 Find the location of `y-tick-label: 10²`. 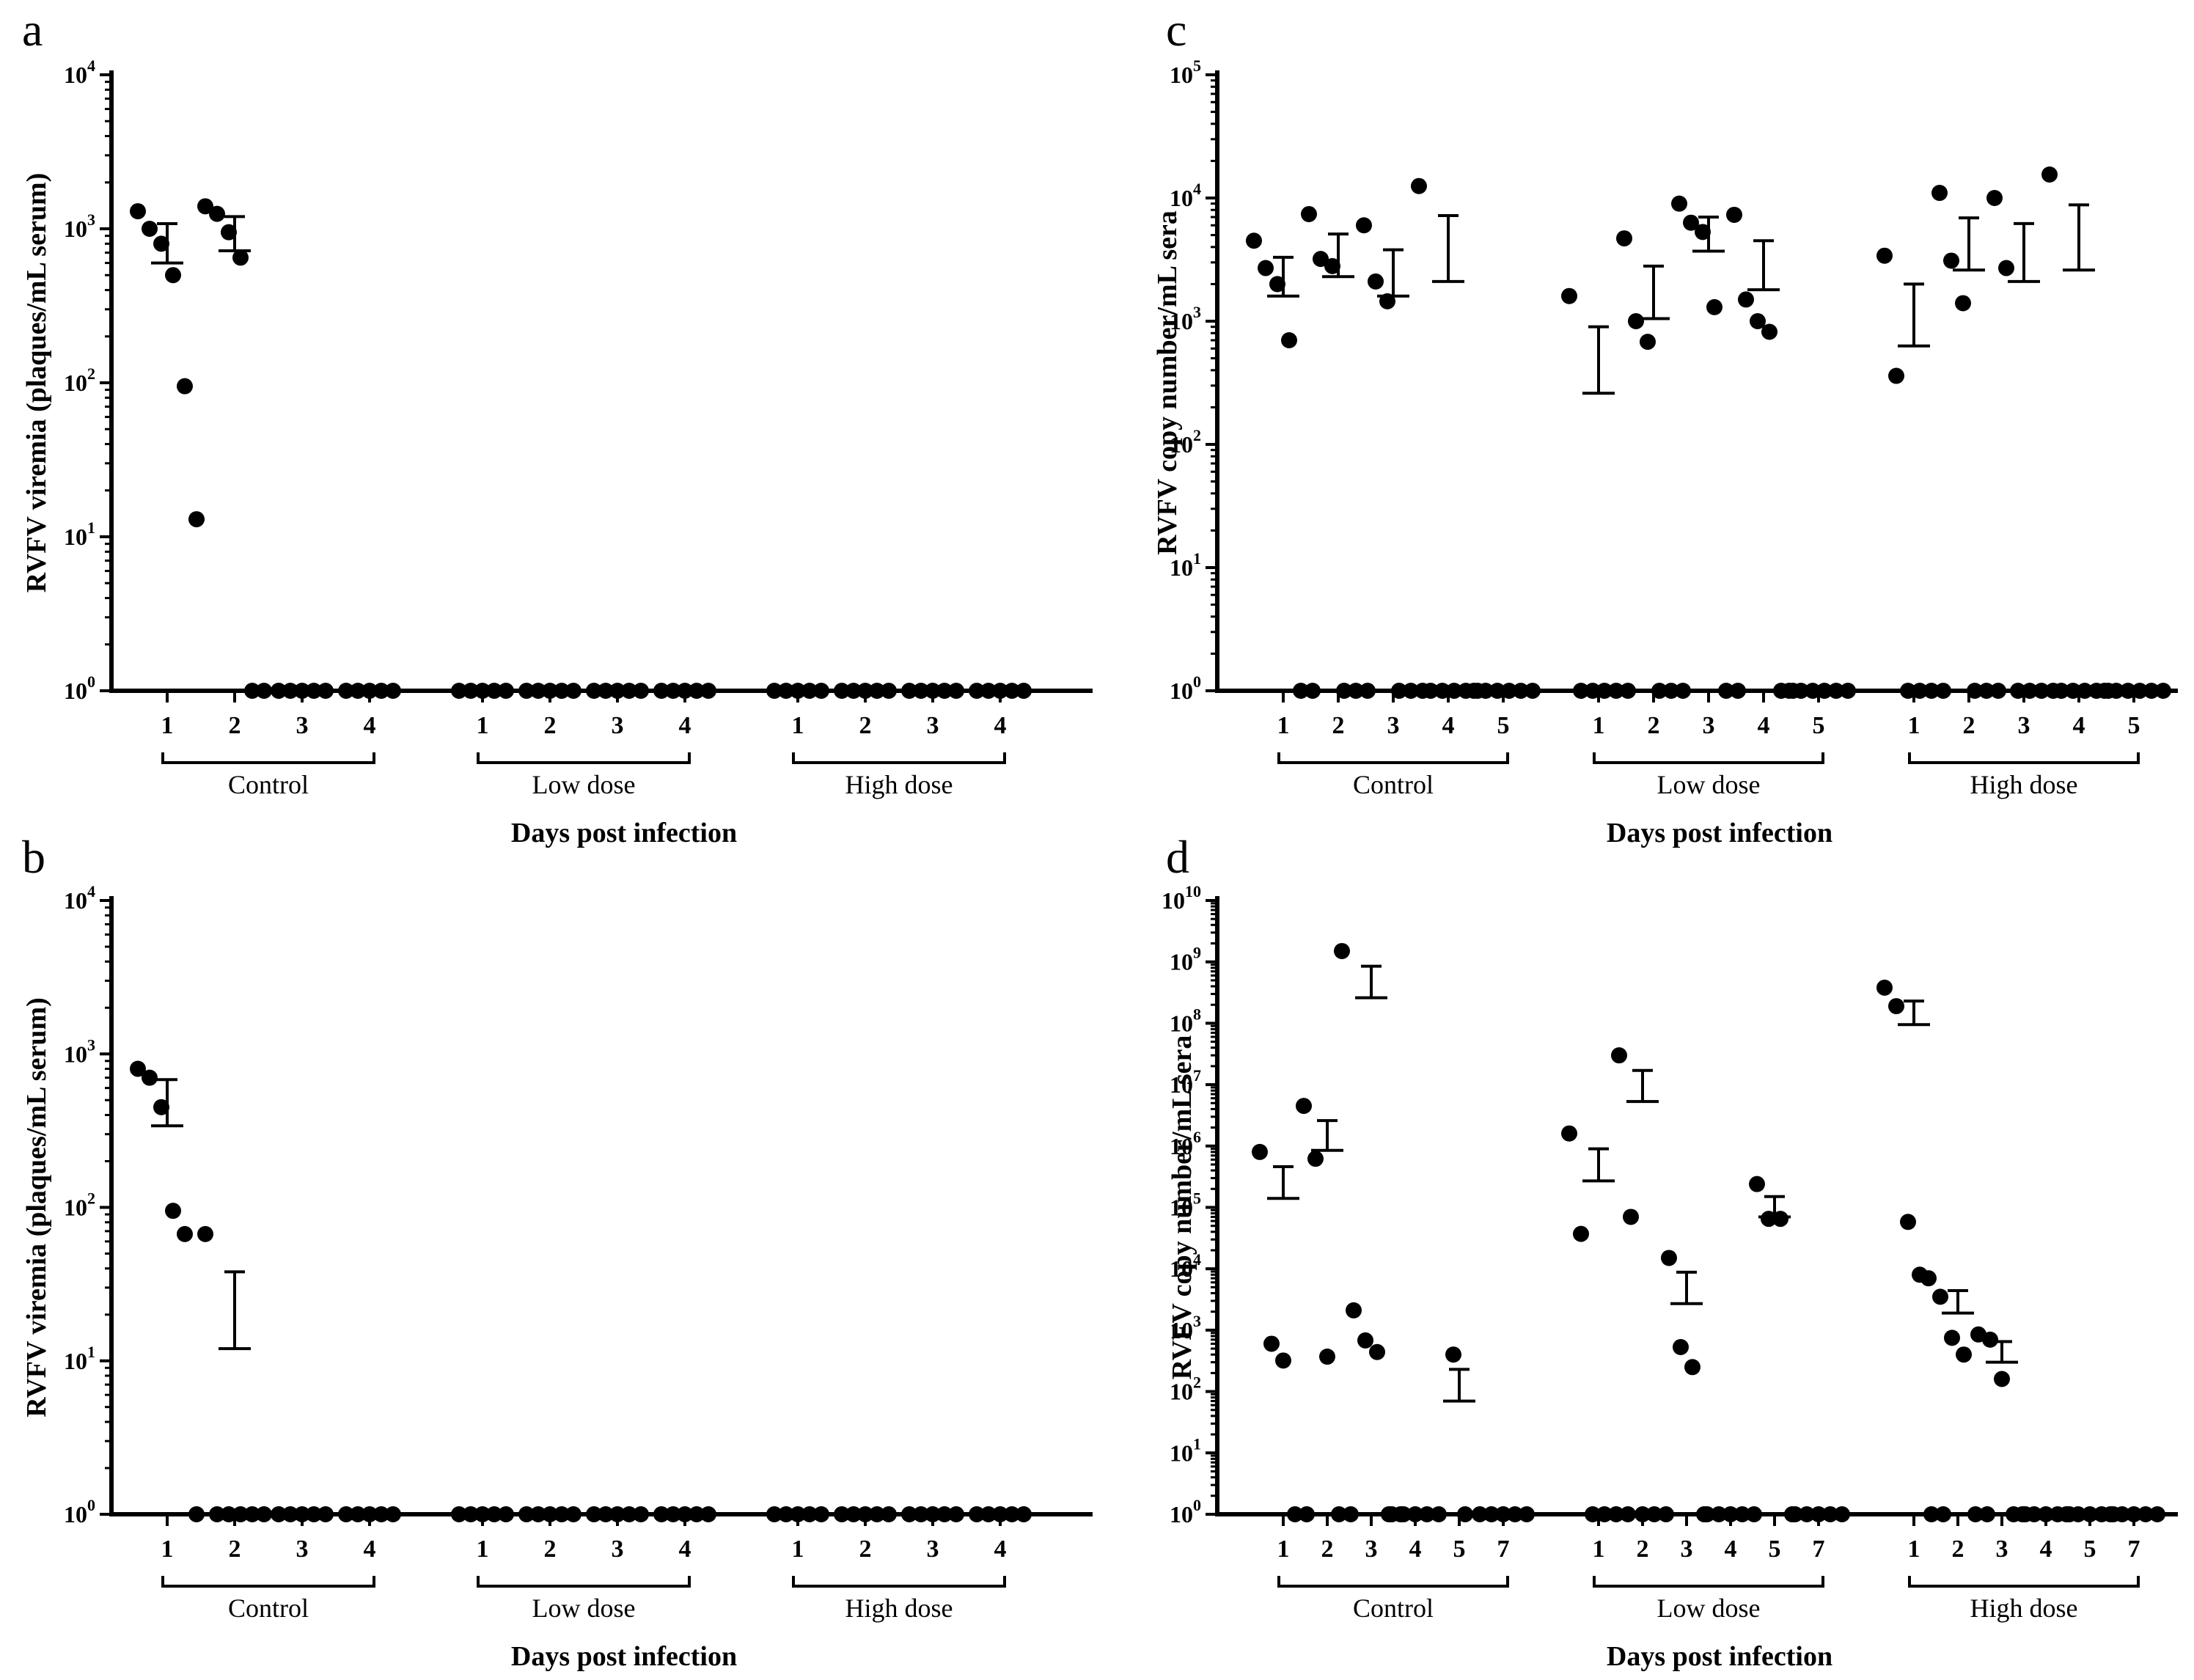

y-tick-label: 10² is located at coordinates (79, 380).